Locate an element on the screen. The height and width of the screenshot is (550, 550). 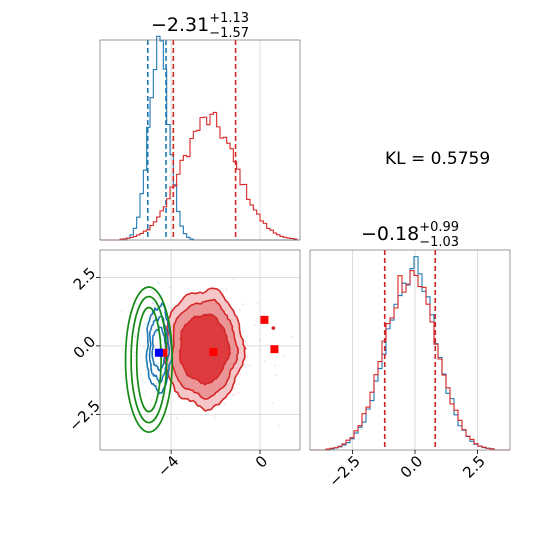
marginal-2-title-lower: −1.03 is located at coordinates (439, 242).